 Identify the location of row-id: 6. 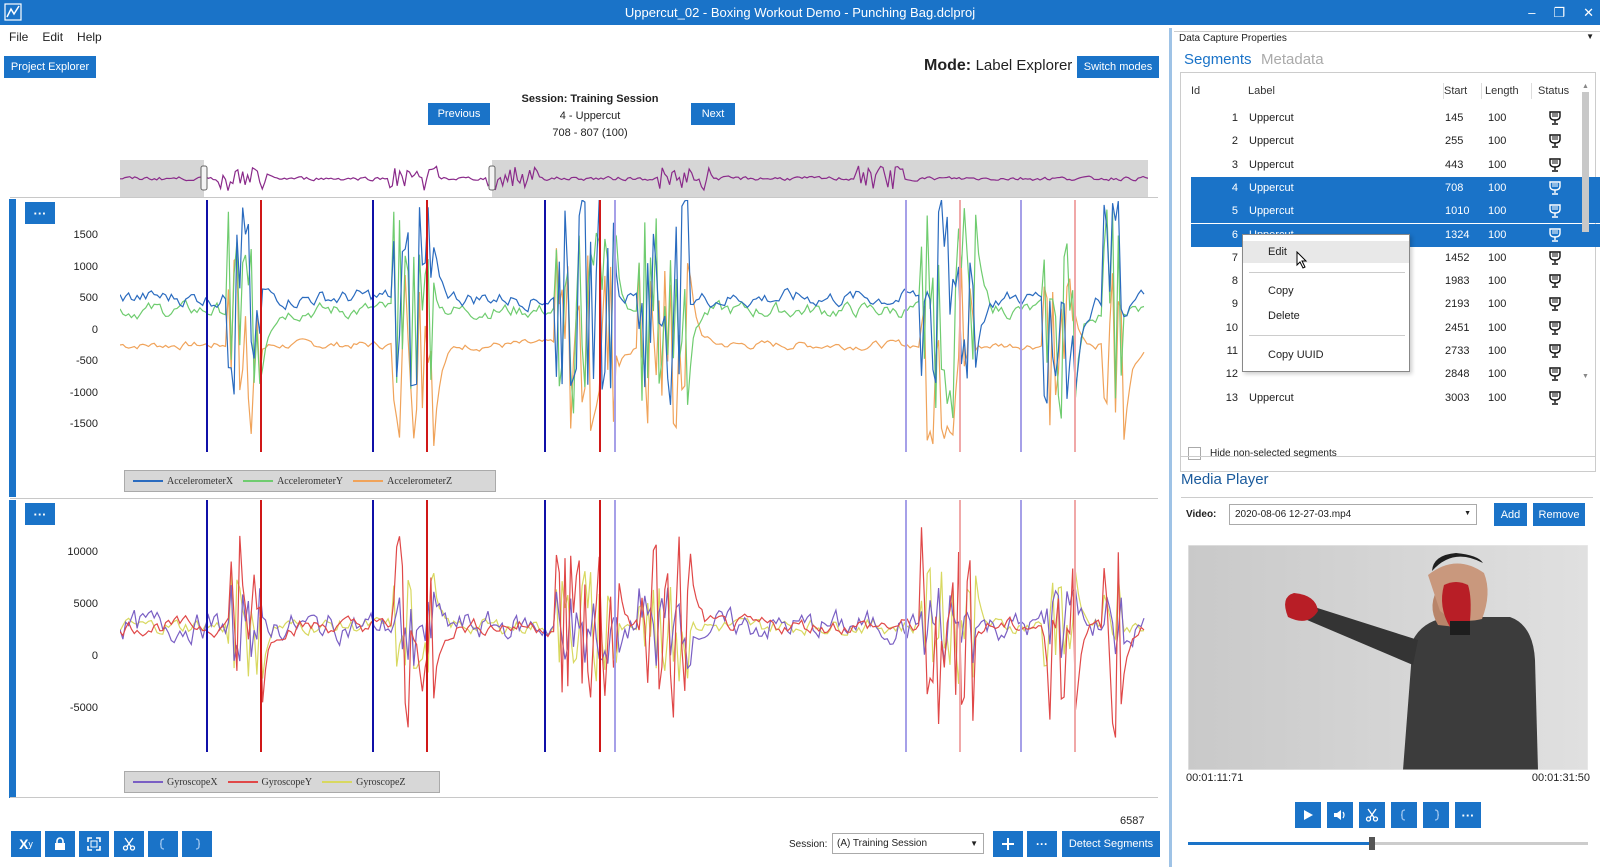
(1234, 234).